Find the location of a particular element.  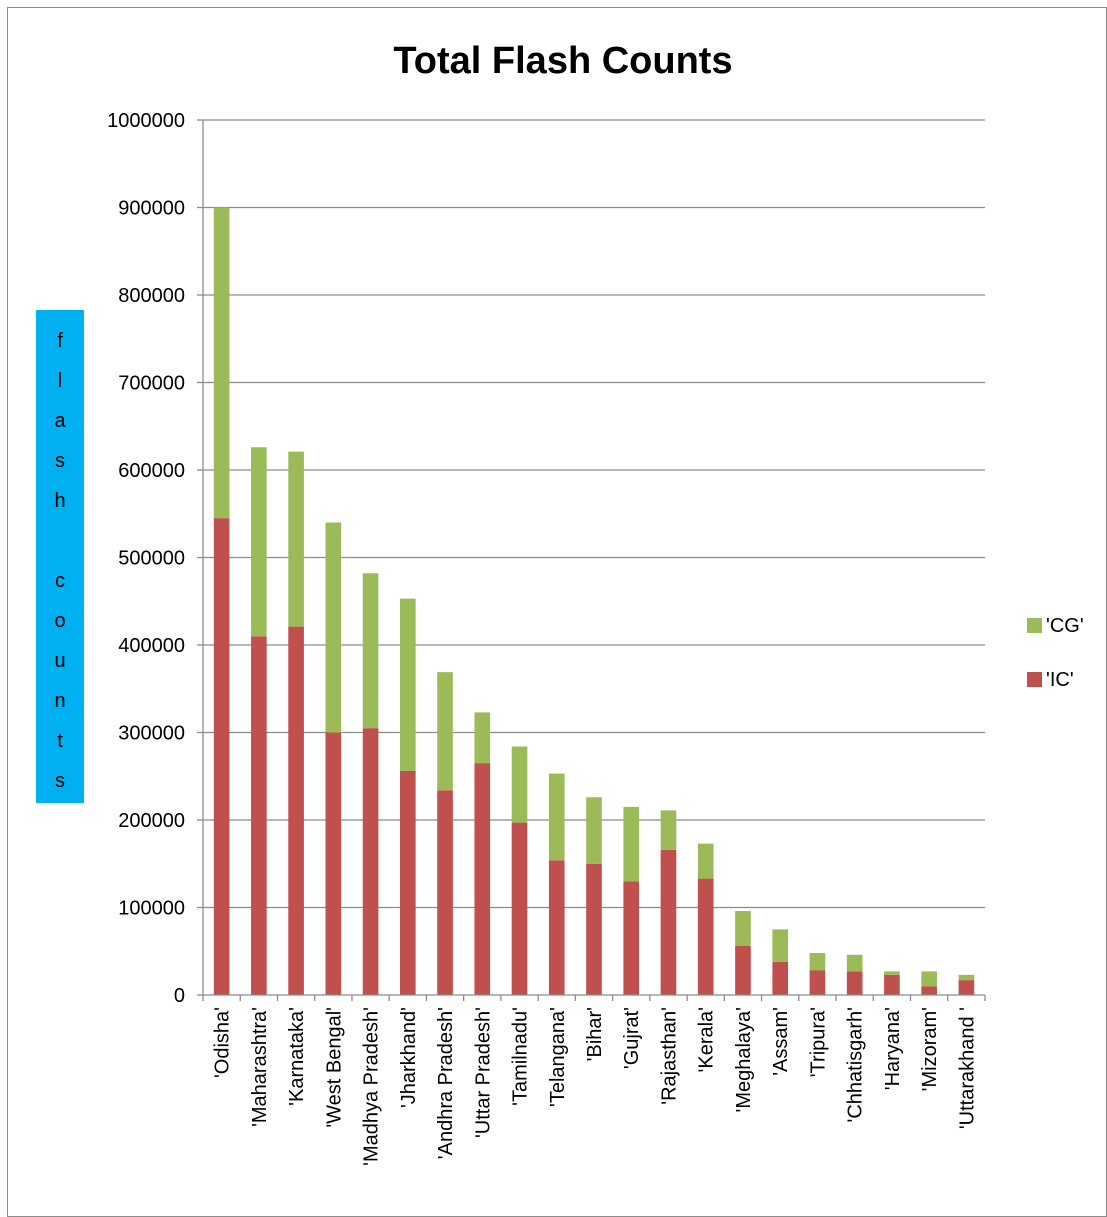

y-tick-label: 0 is located at coordinates (179, 996).